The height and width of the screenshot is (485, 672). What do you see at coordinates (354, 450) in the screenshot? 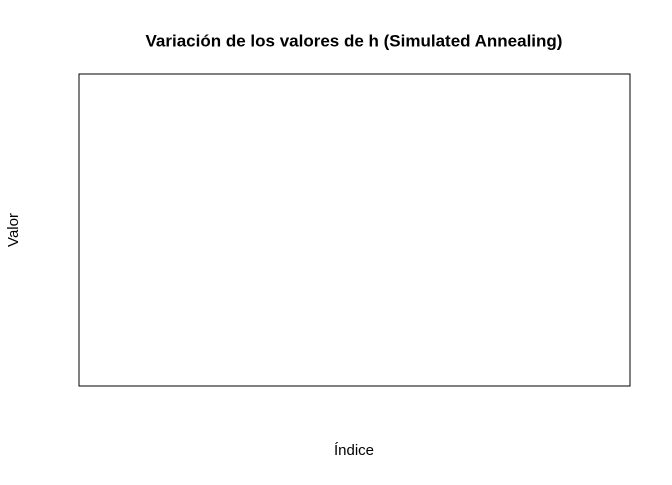
I see `x-axis-label: Índice` at bounding box center [354, 450].